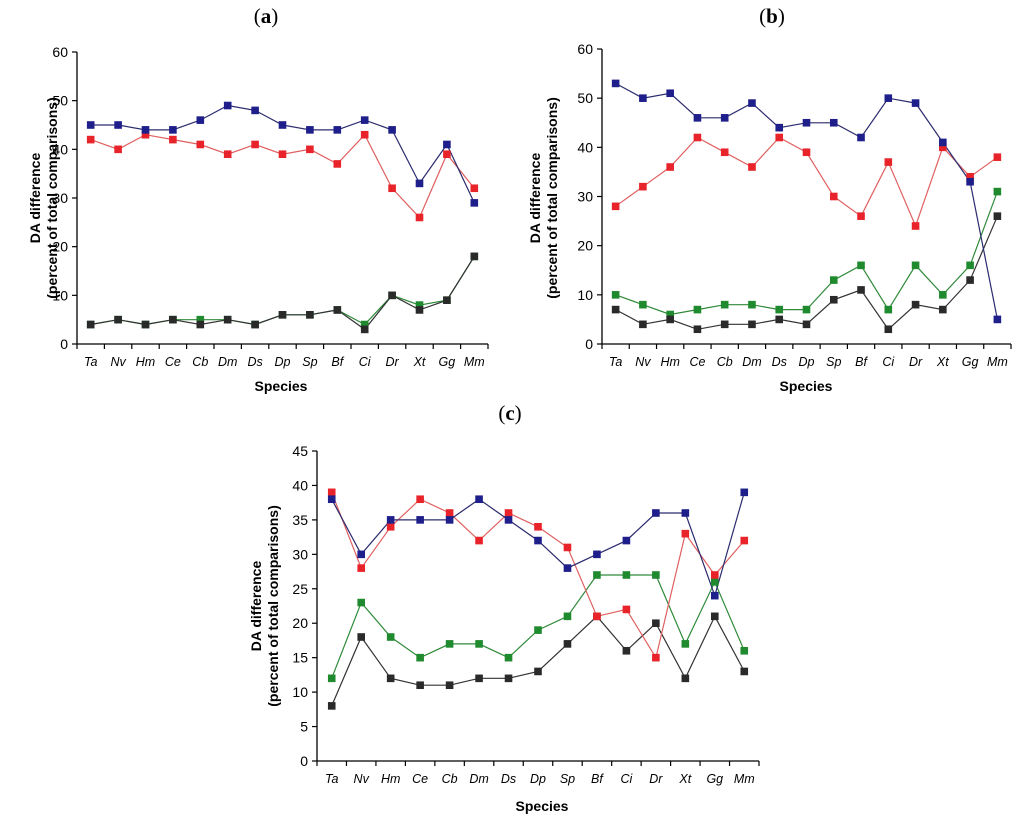 This screenshot has width=1024, height=823. Describe the element at coordinates (254, 362) in the screenshot. I see `panel-a-x-tick-label: Ds` at that location.